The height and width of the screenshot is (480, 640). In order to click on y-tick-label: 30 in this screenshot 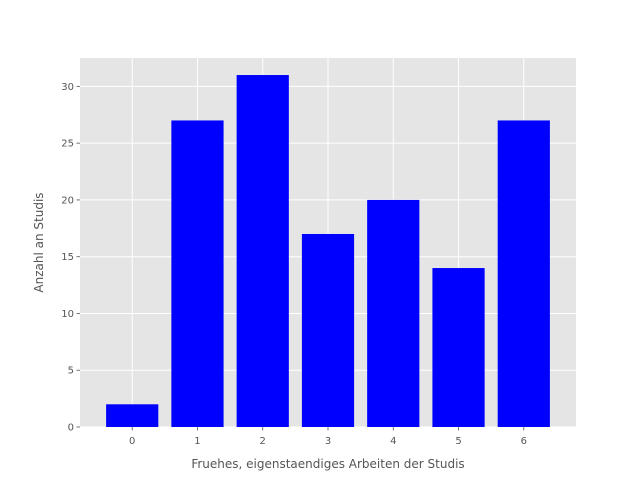, I will do `click(67, 87)`.